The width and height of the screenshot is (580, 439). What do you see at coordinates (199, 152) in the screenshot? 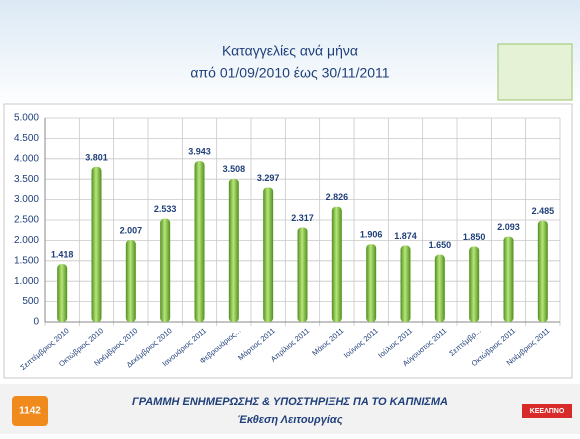
I see `value-label: 3.943` at bounding box center [199, 152].